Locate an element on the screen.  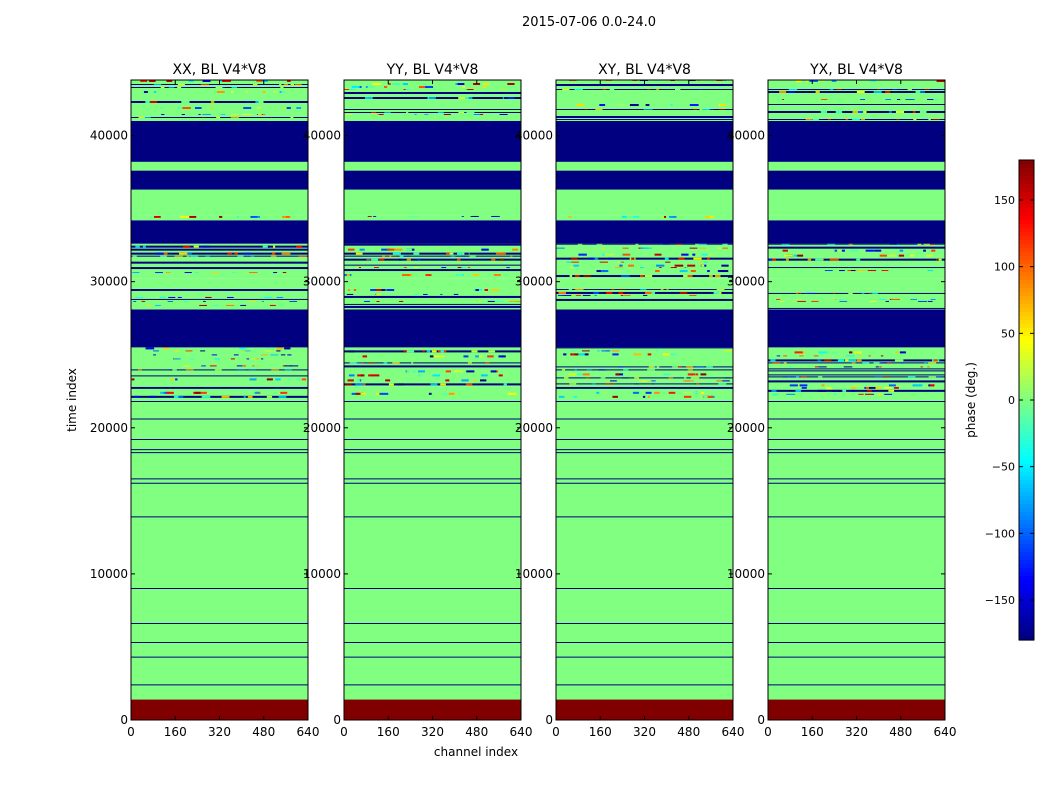
y-tick-label: 20000 is located at coordinates (322, 428).